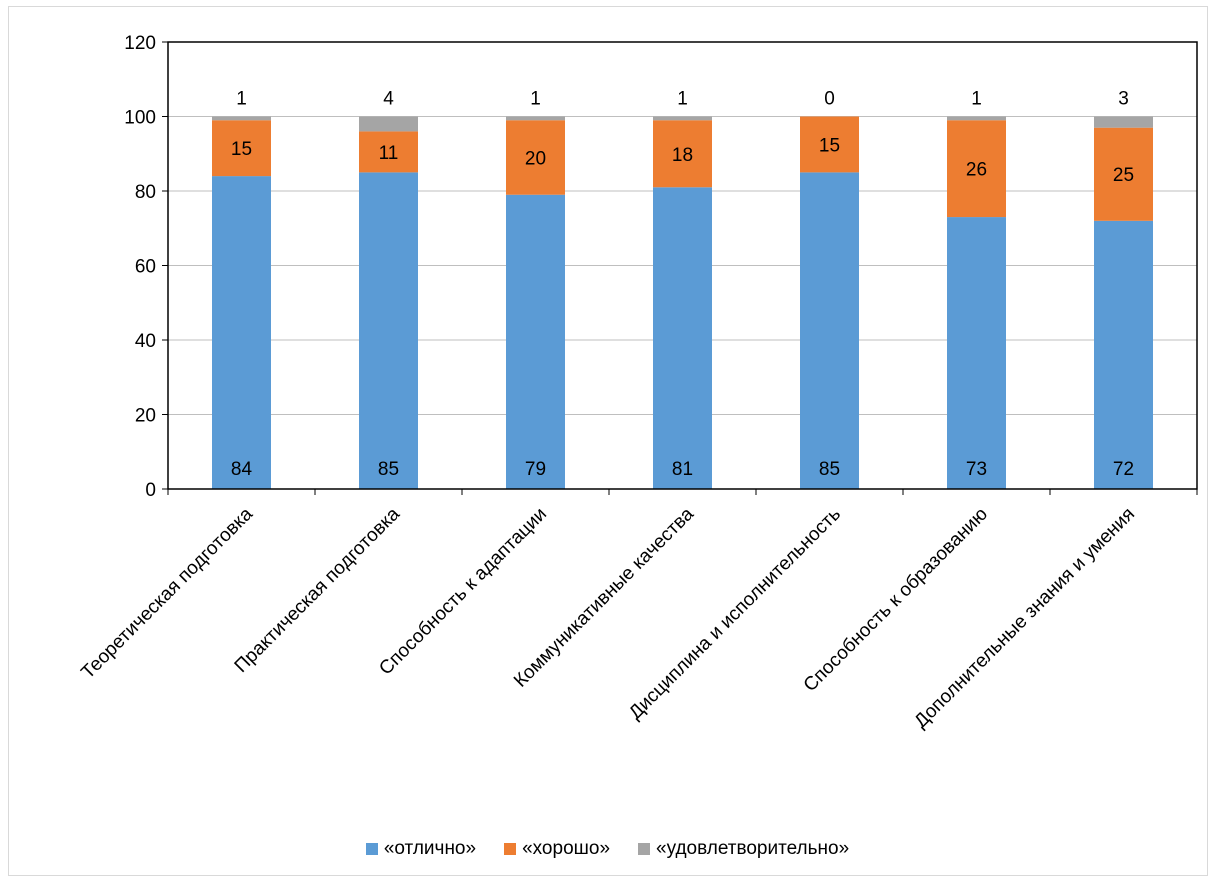 This screenshot has width=1215, height=881. I want to click on data-label: 18, so click(682, 155).